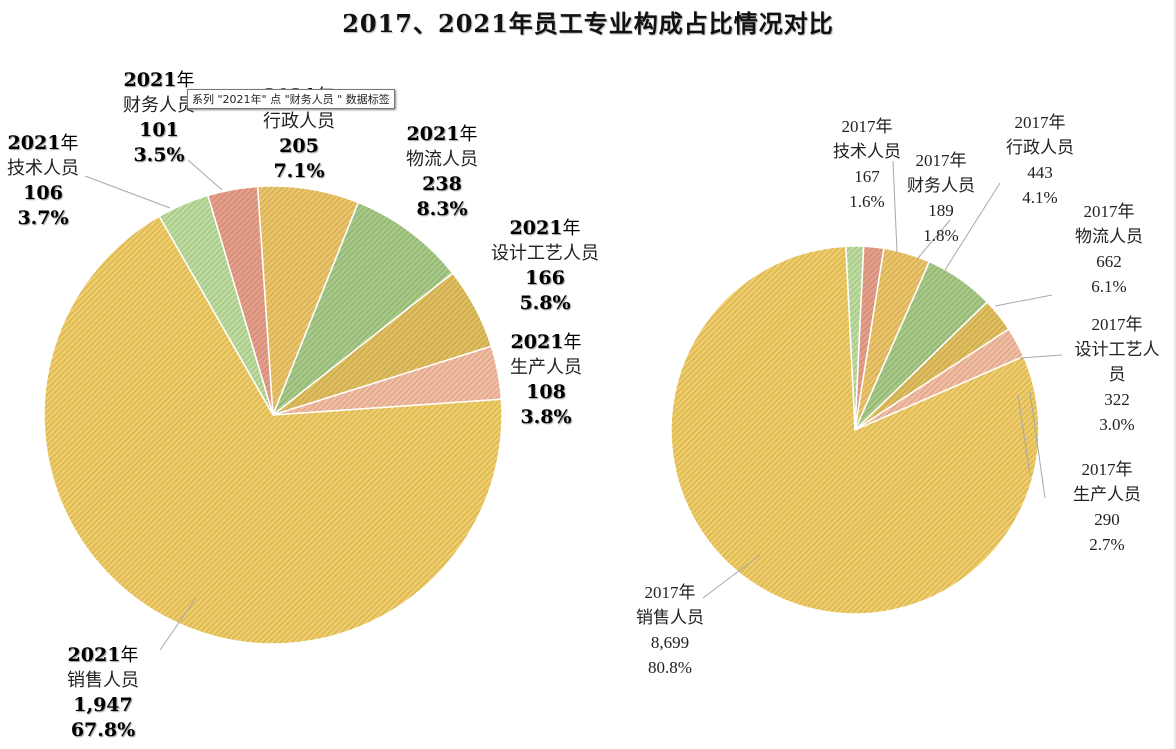  I want to click on label-2021-production: 2021年 生产人员 108 3.8%, so click(546, 380).